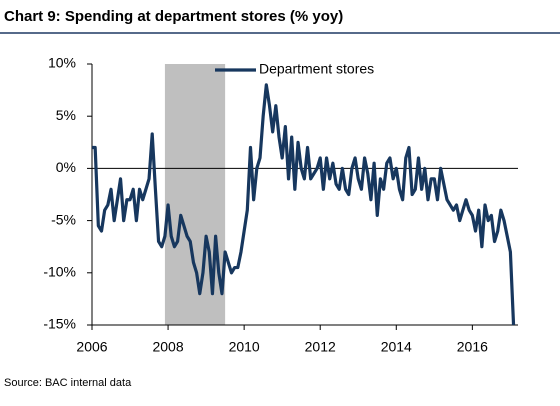  What do you see at coordinates (472, 347) in the screenshot?
I see `x-tick-label: 2016` at bounding box center [472, 347].